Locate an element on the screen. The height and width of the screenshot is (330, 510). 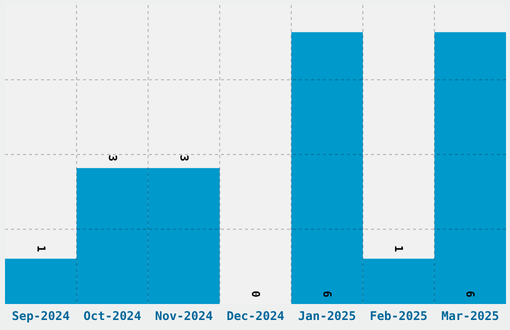
x-tick-label: Sep-2024 is located at coordinates (41, 316).